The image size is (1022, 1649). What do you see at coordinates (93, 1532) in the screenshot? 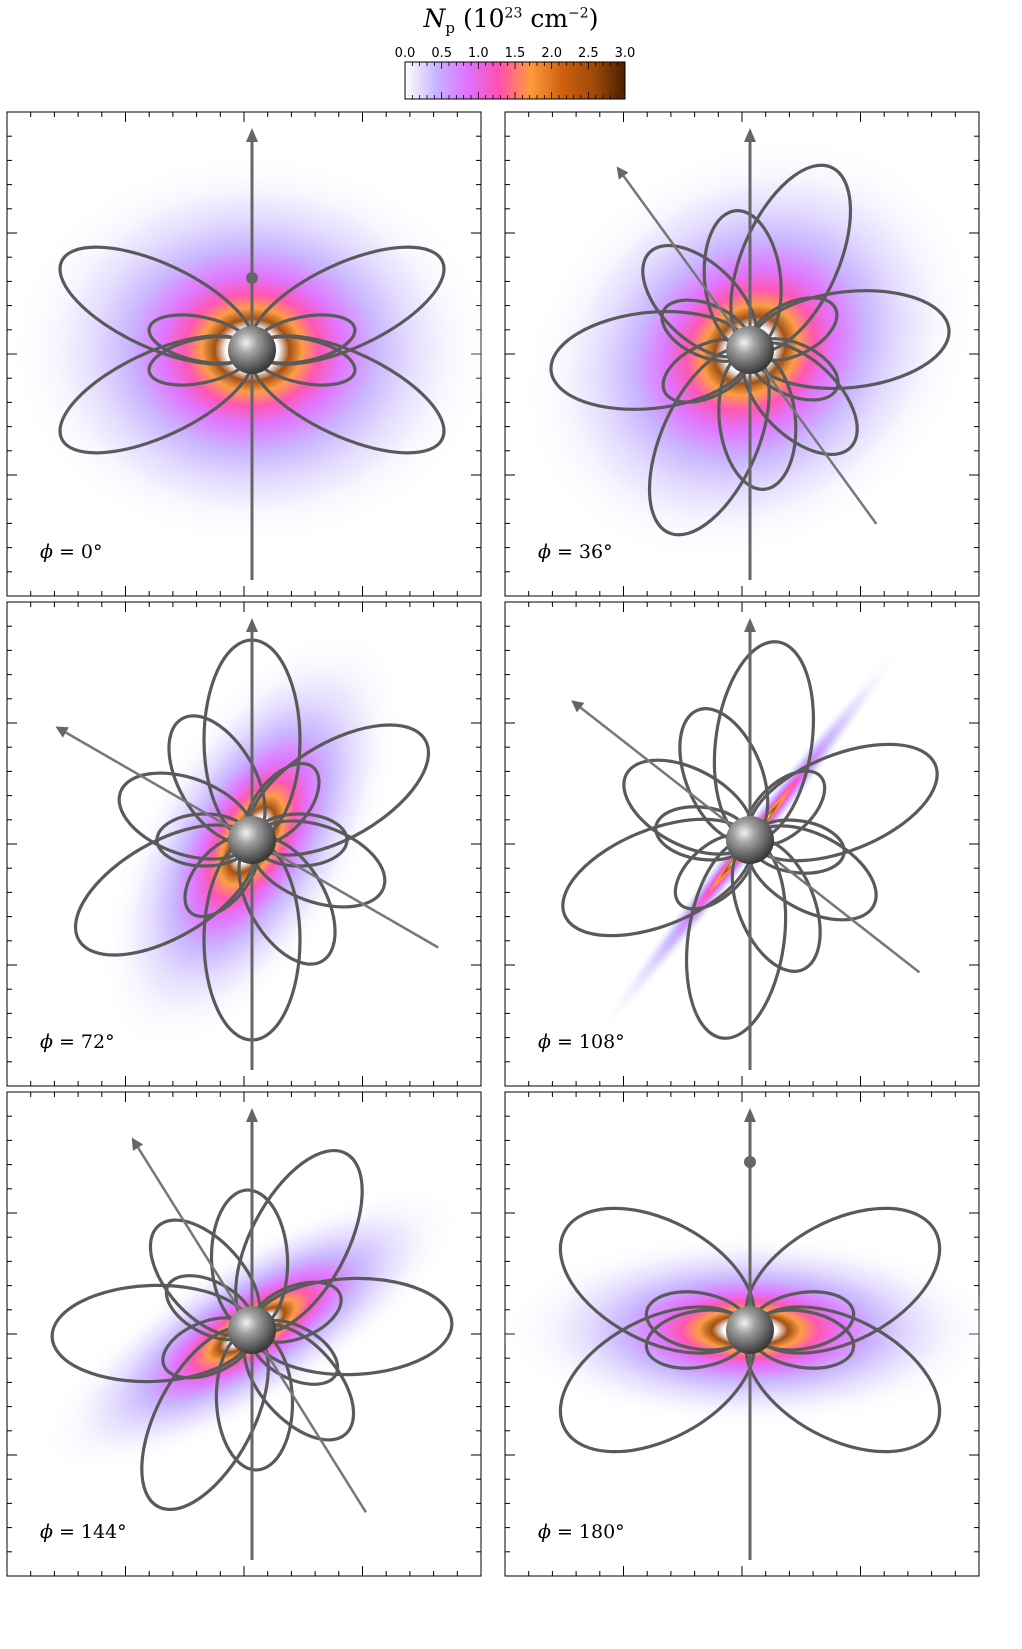
I see `phi-value: = 144°` at bounding box center [93, 1532].